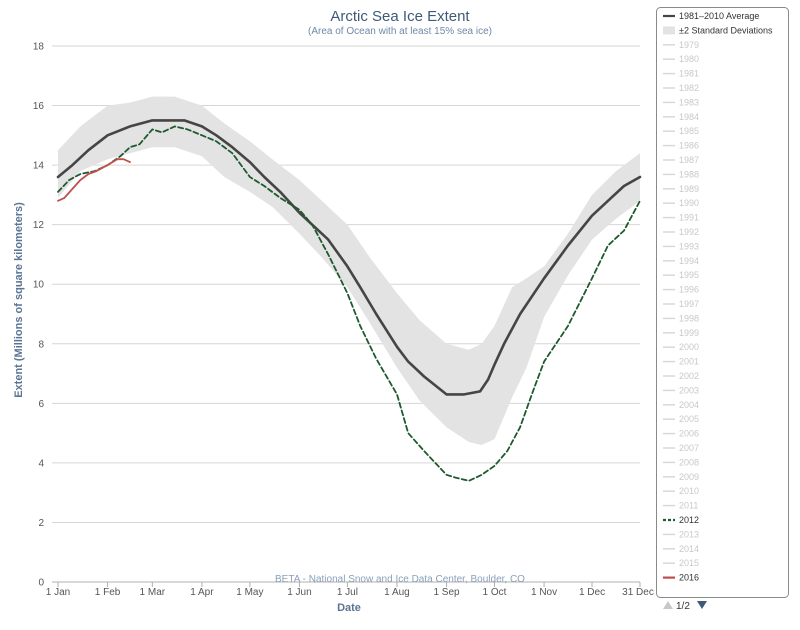 This screenshot has width=800, height=630. I want to click on x-tick-label: 1 Oct, so click(495, 592).